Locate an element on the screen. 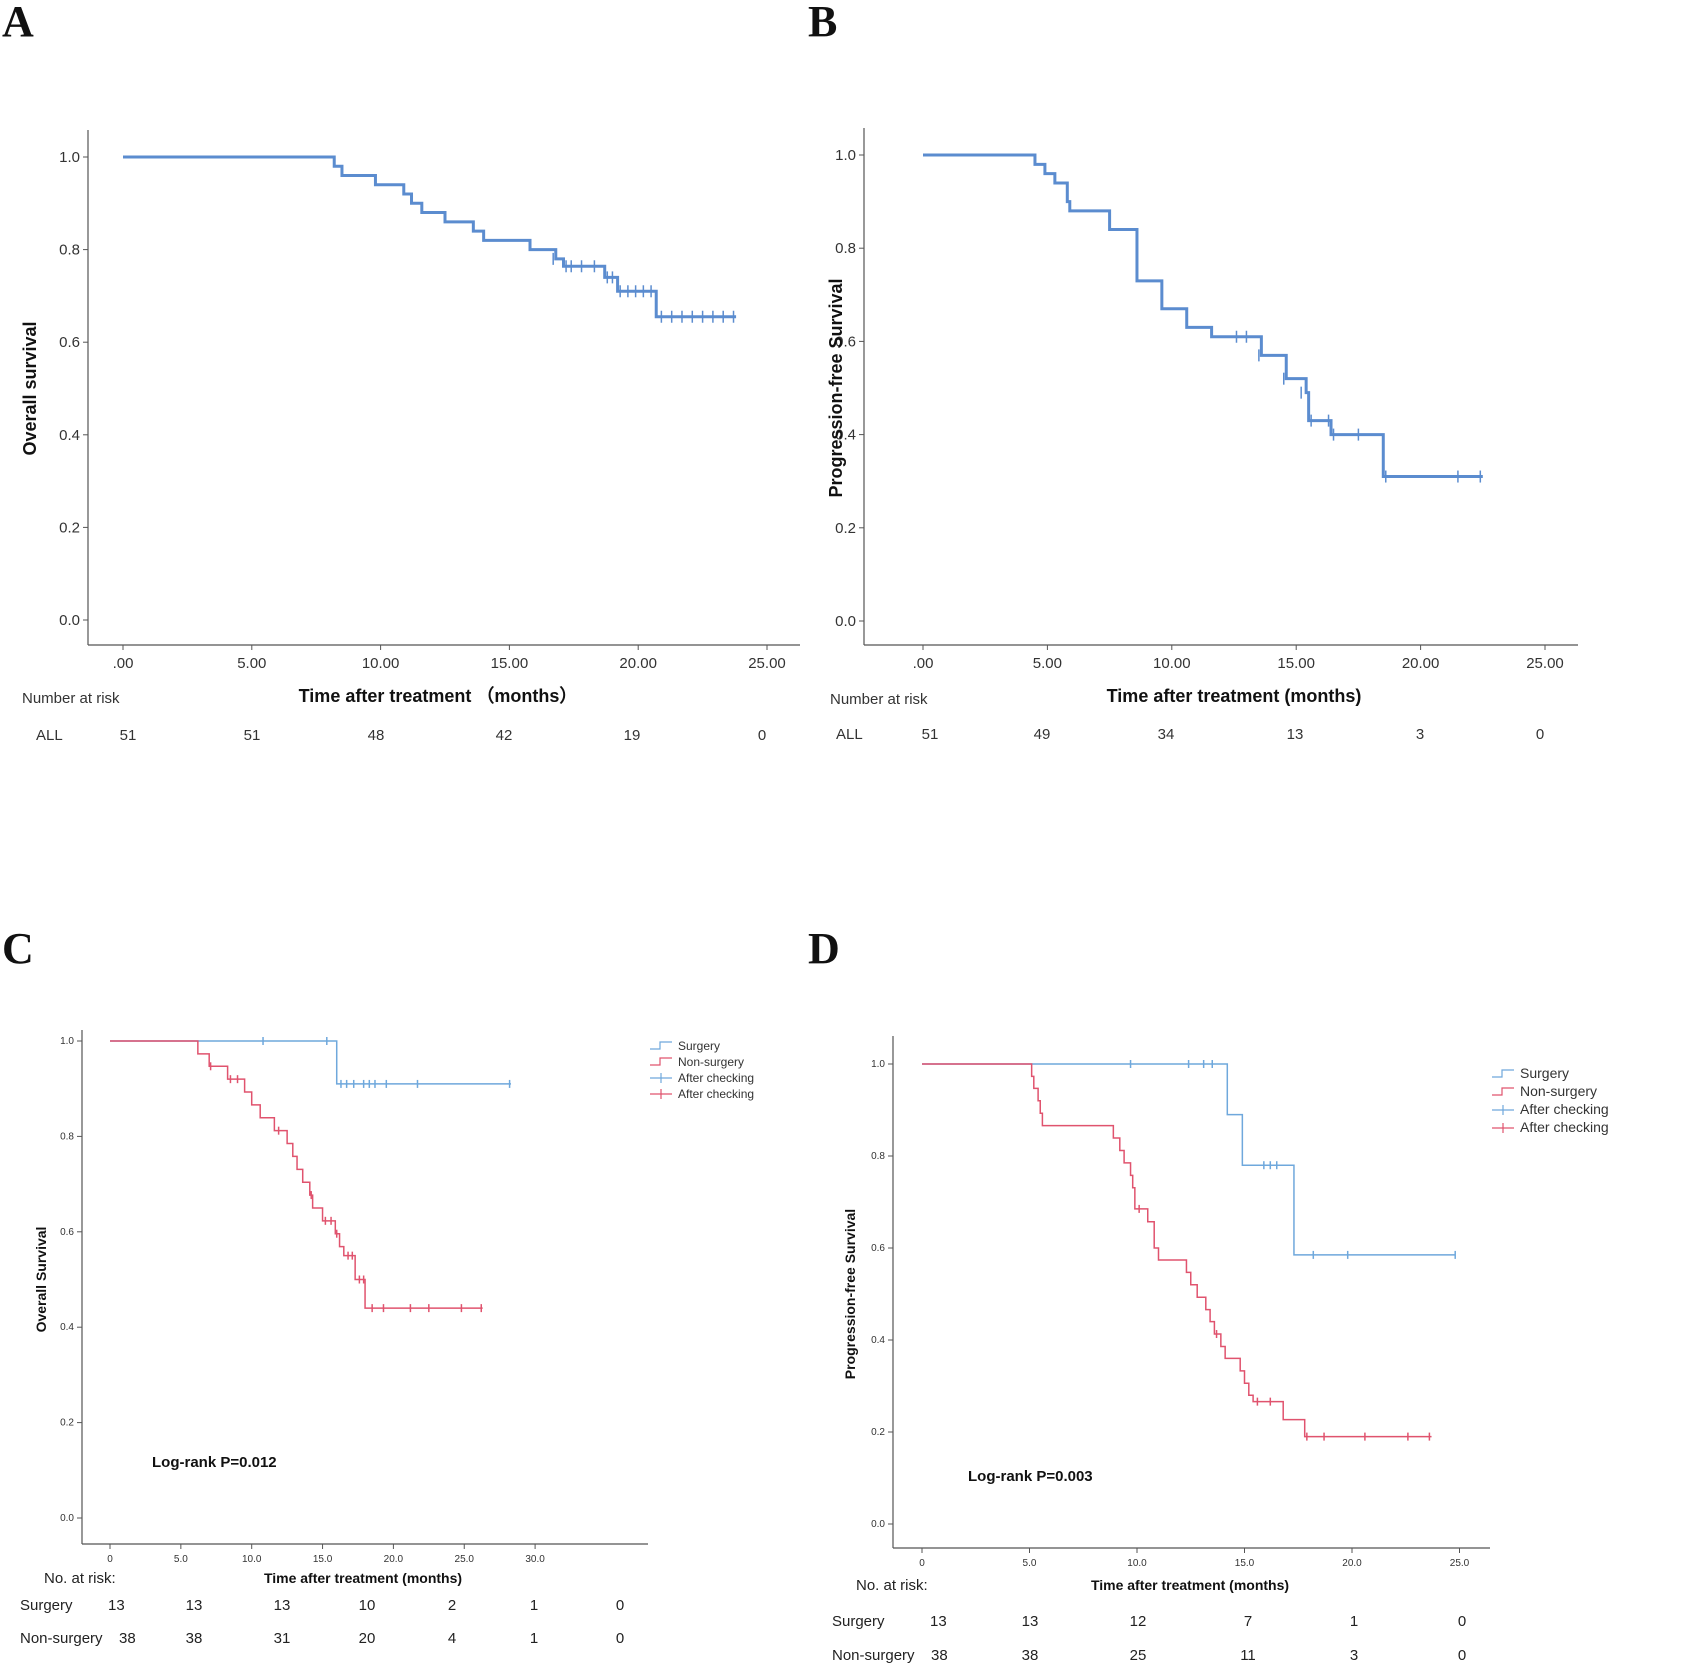 This screenshot has width=1702, height=1671. legend-label: Non-surgery is located at coordinates (711, 1062).